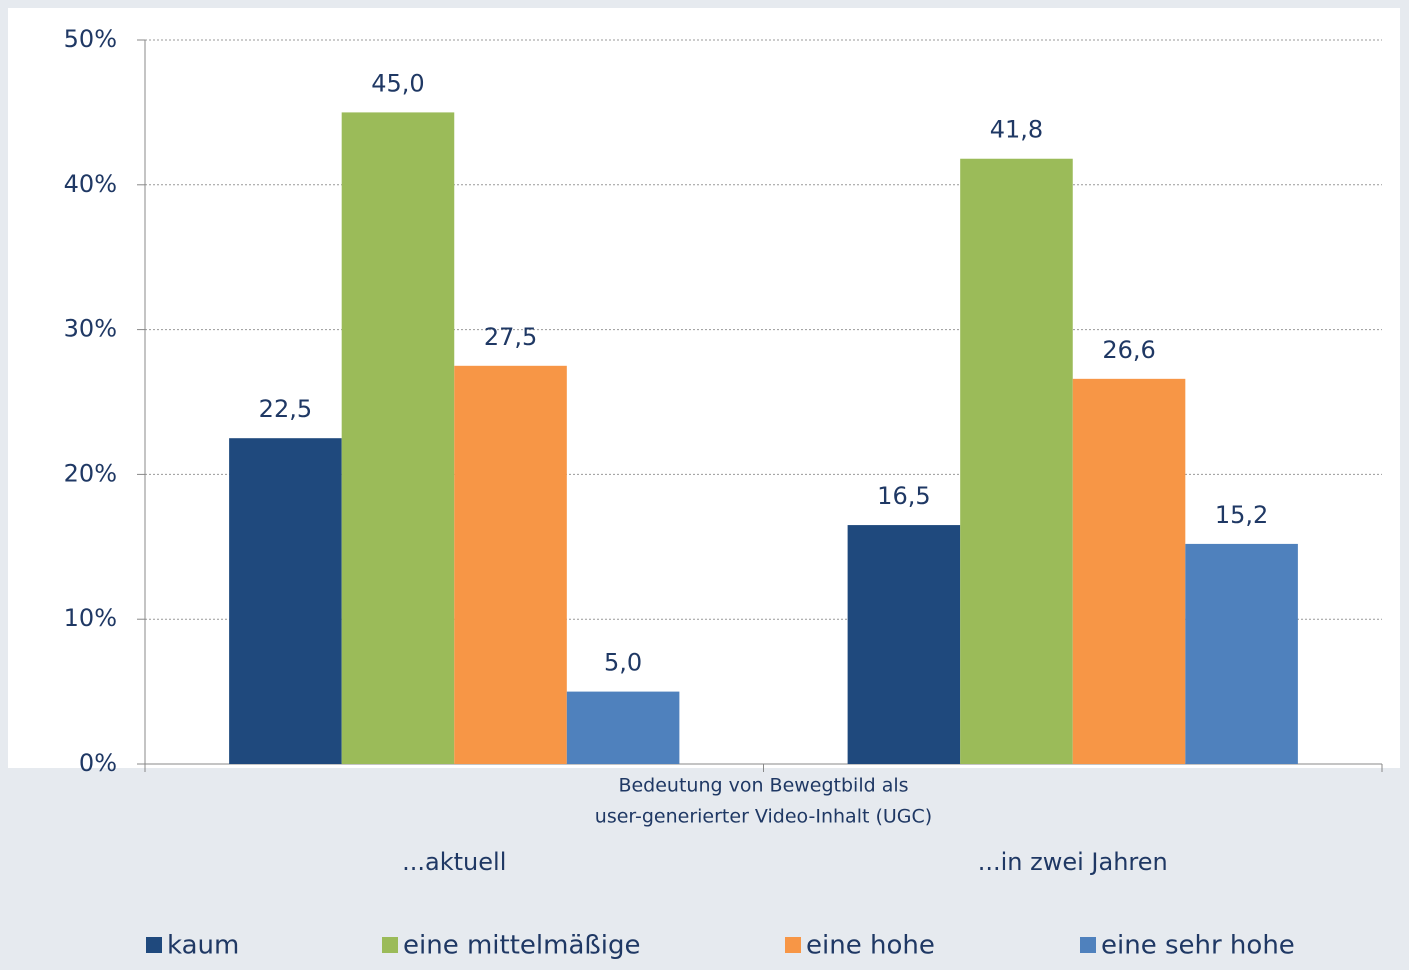 The height and width of the screenshot is (970, 1409). What do you see at coordinates (397, 83) in the screenshot?
I see `value-label: 45,0` at bounding box center [397, 83].